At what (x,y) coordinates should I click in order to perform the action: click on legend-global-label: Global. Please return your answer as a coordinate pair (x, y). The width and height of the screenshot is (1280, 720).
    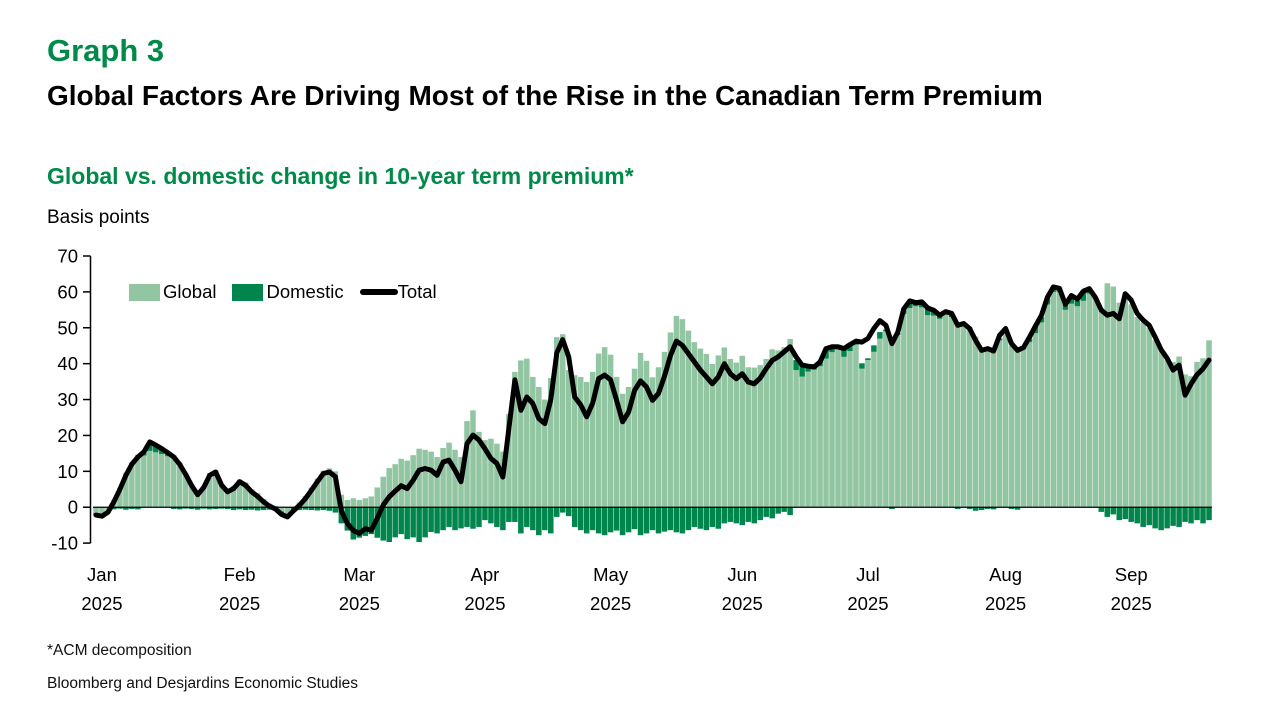
    Looking at the image, I should click on (190, 291).